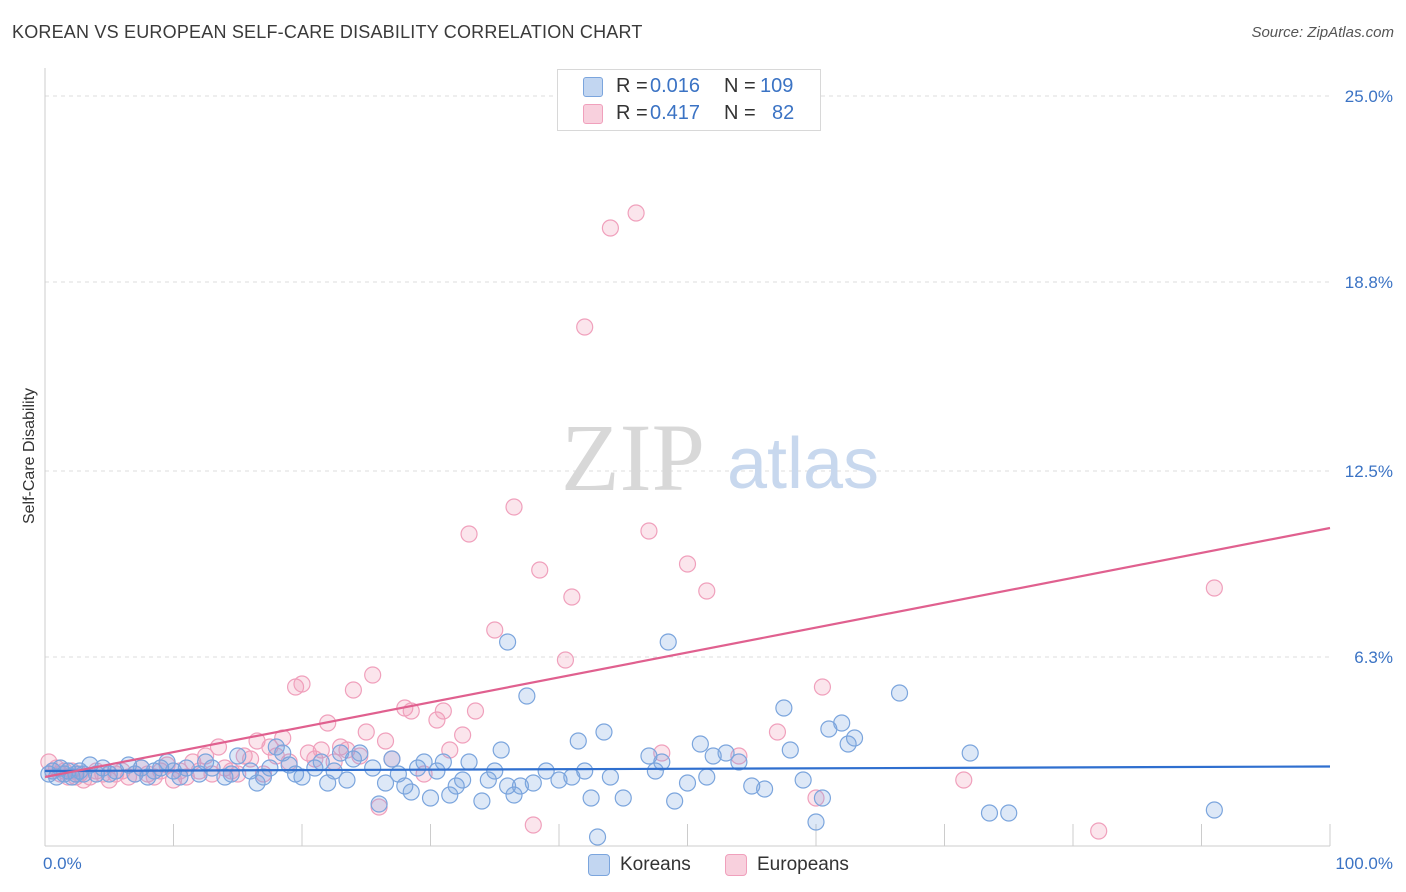 The height and width of the screenshot is (892, 1406). What do you see at coordinates (633, 457) in the screenshot?
I see `watermark-zip: ZIP` at bounding box center [633, 457].